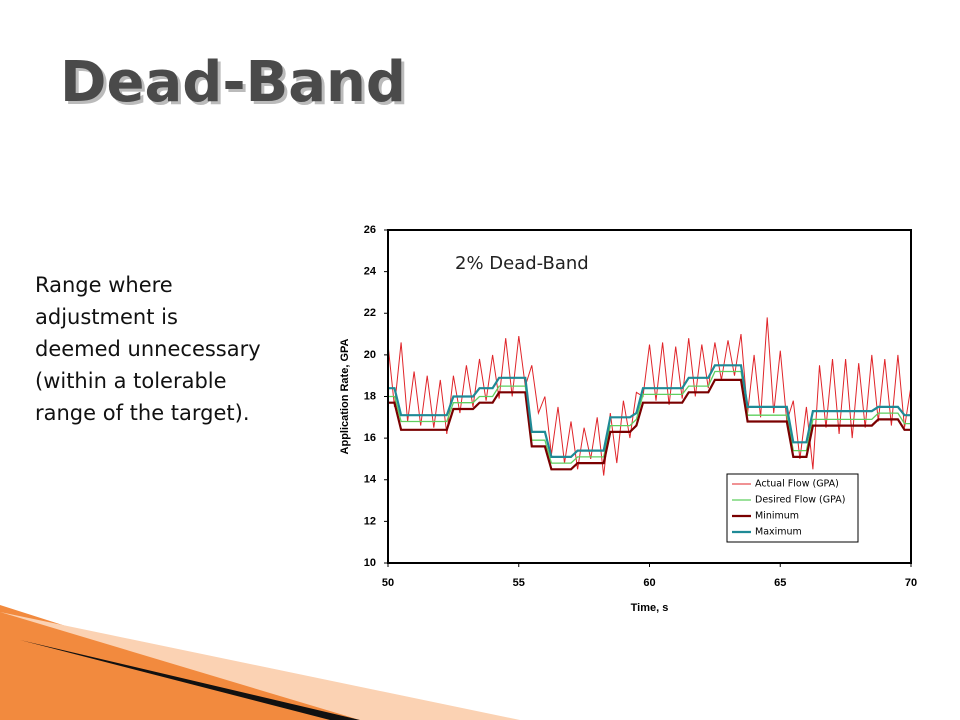 Image resolution: width=960 pixels, height=720 pixels. I want to click on y-tick-label: 16, so click(370, 438).